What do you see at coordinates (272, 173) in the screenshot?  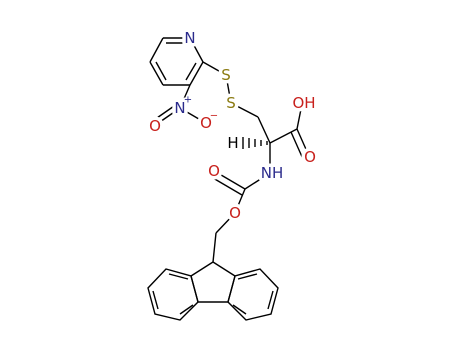 I see `atom-label: NH` at bounding box center [272, 173].